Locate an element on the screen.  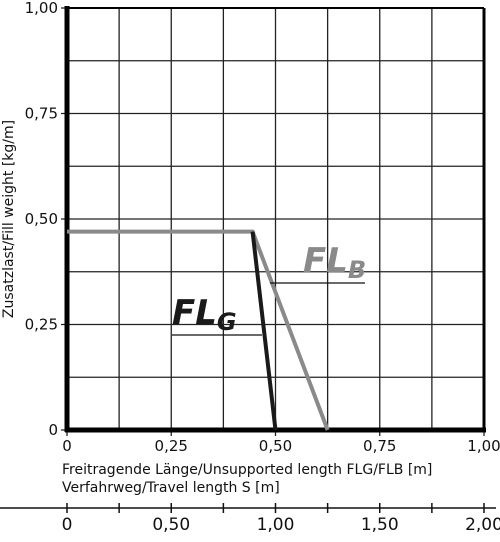
x-tick-label: 0,75 is located at coordinates (379, 446).